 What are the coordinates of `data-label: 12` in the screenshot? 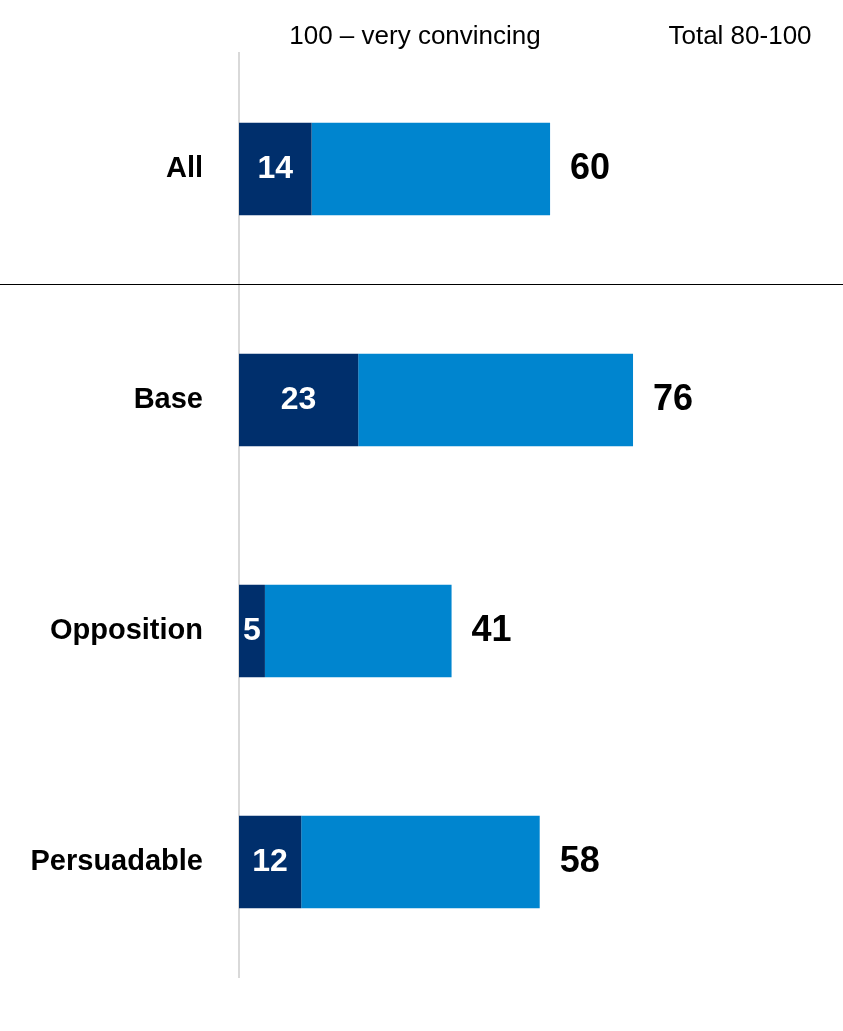 It's located at (270, 859).